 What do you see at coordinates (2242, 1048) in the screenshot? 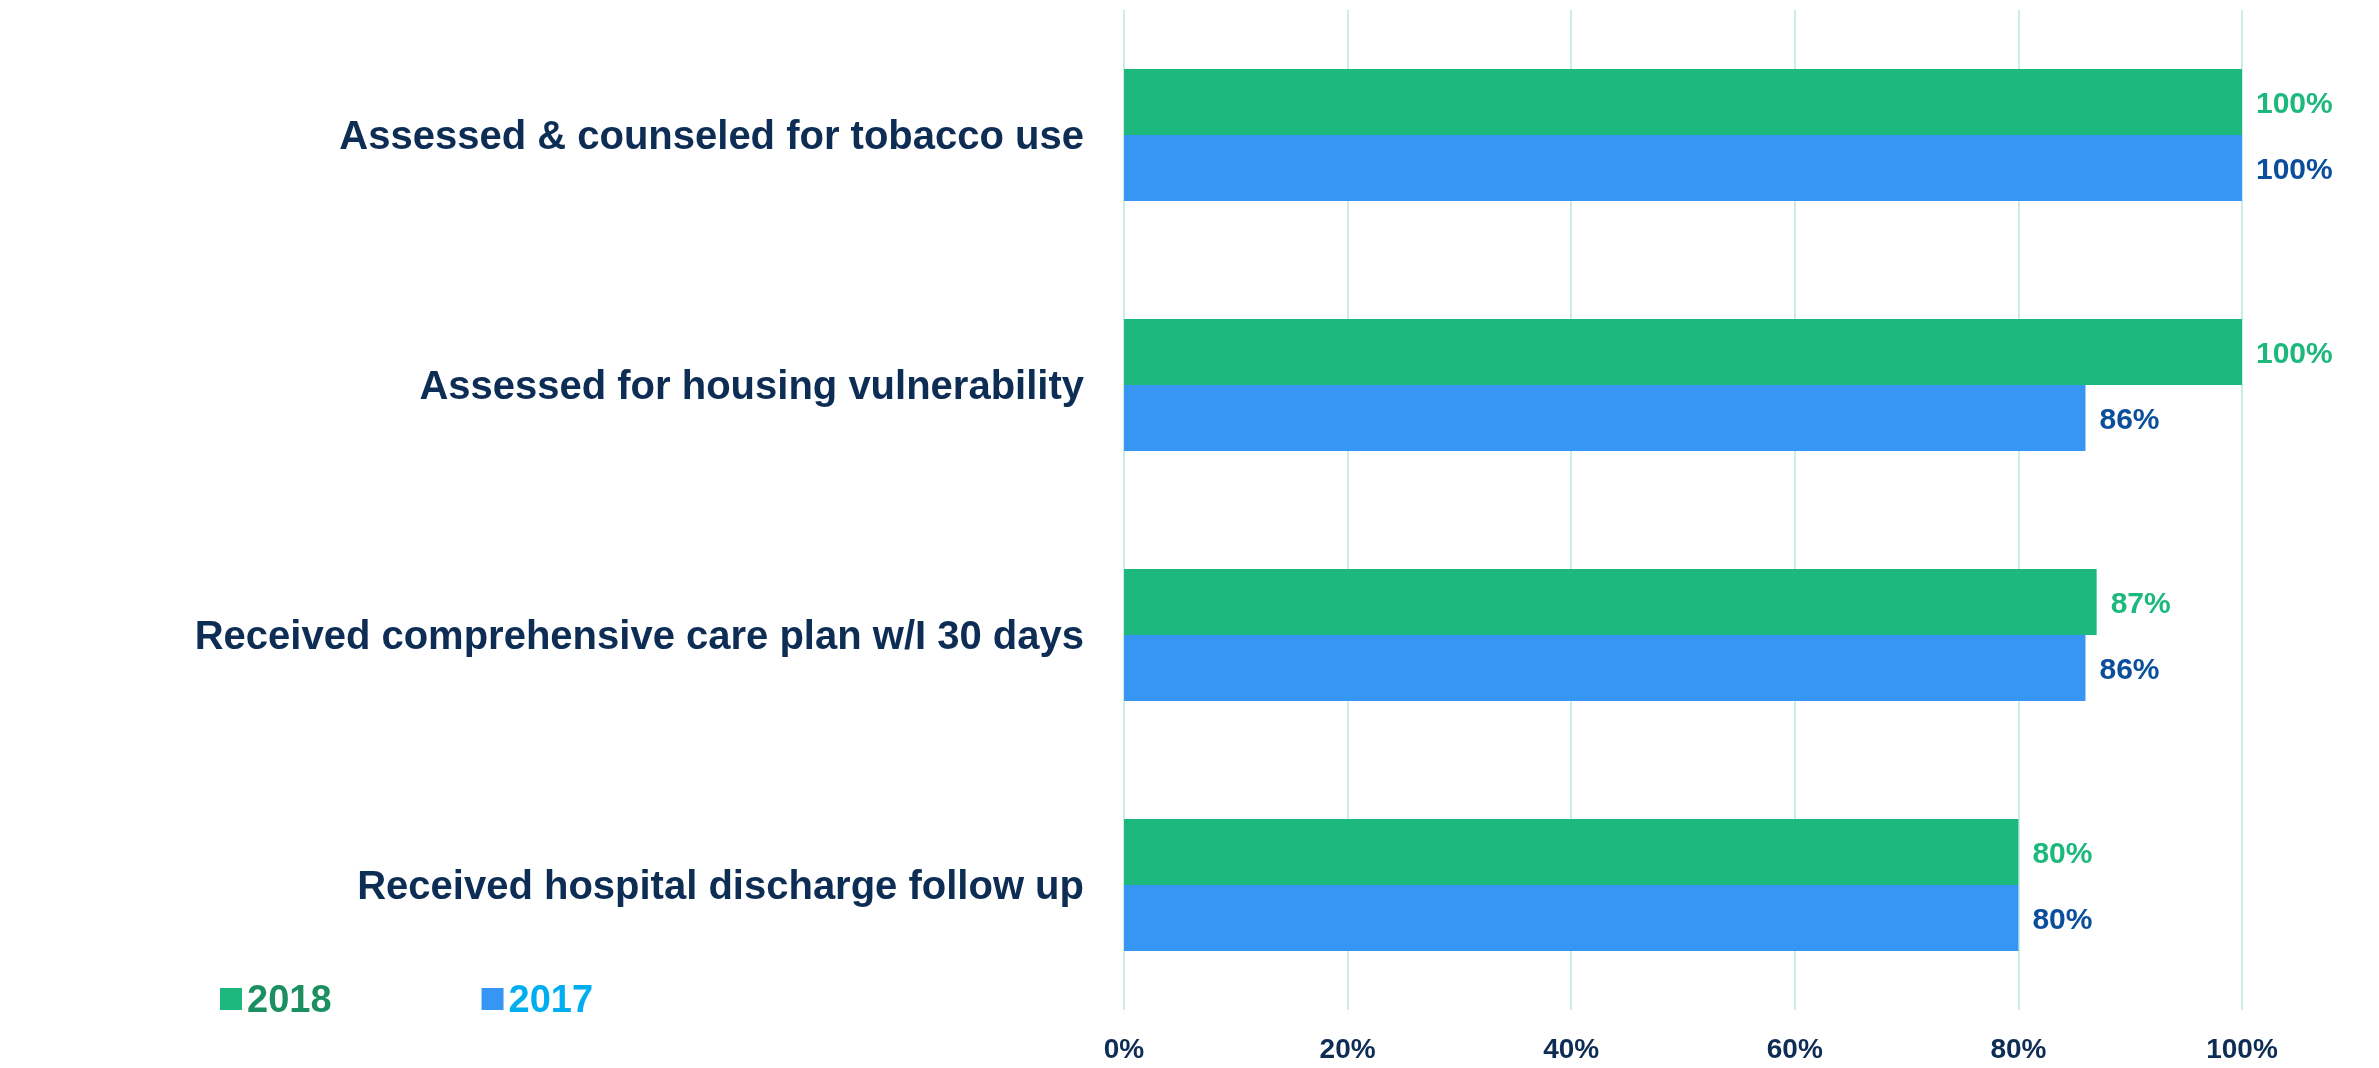
I see `x-tick-label: 100%` at bounding box center [2242, 1048].